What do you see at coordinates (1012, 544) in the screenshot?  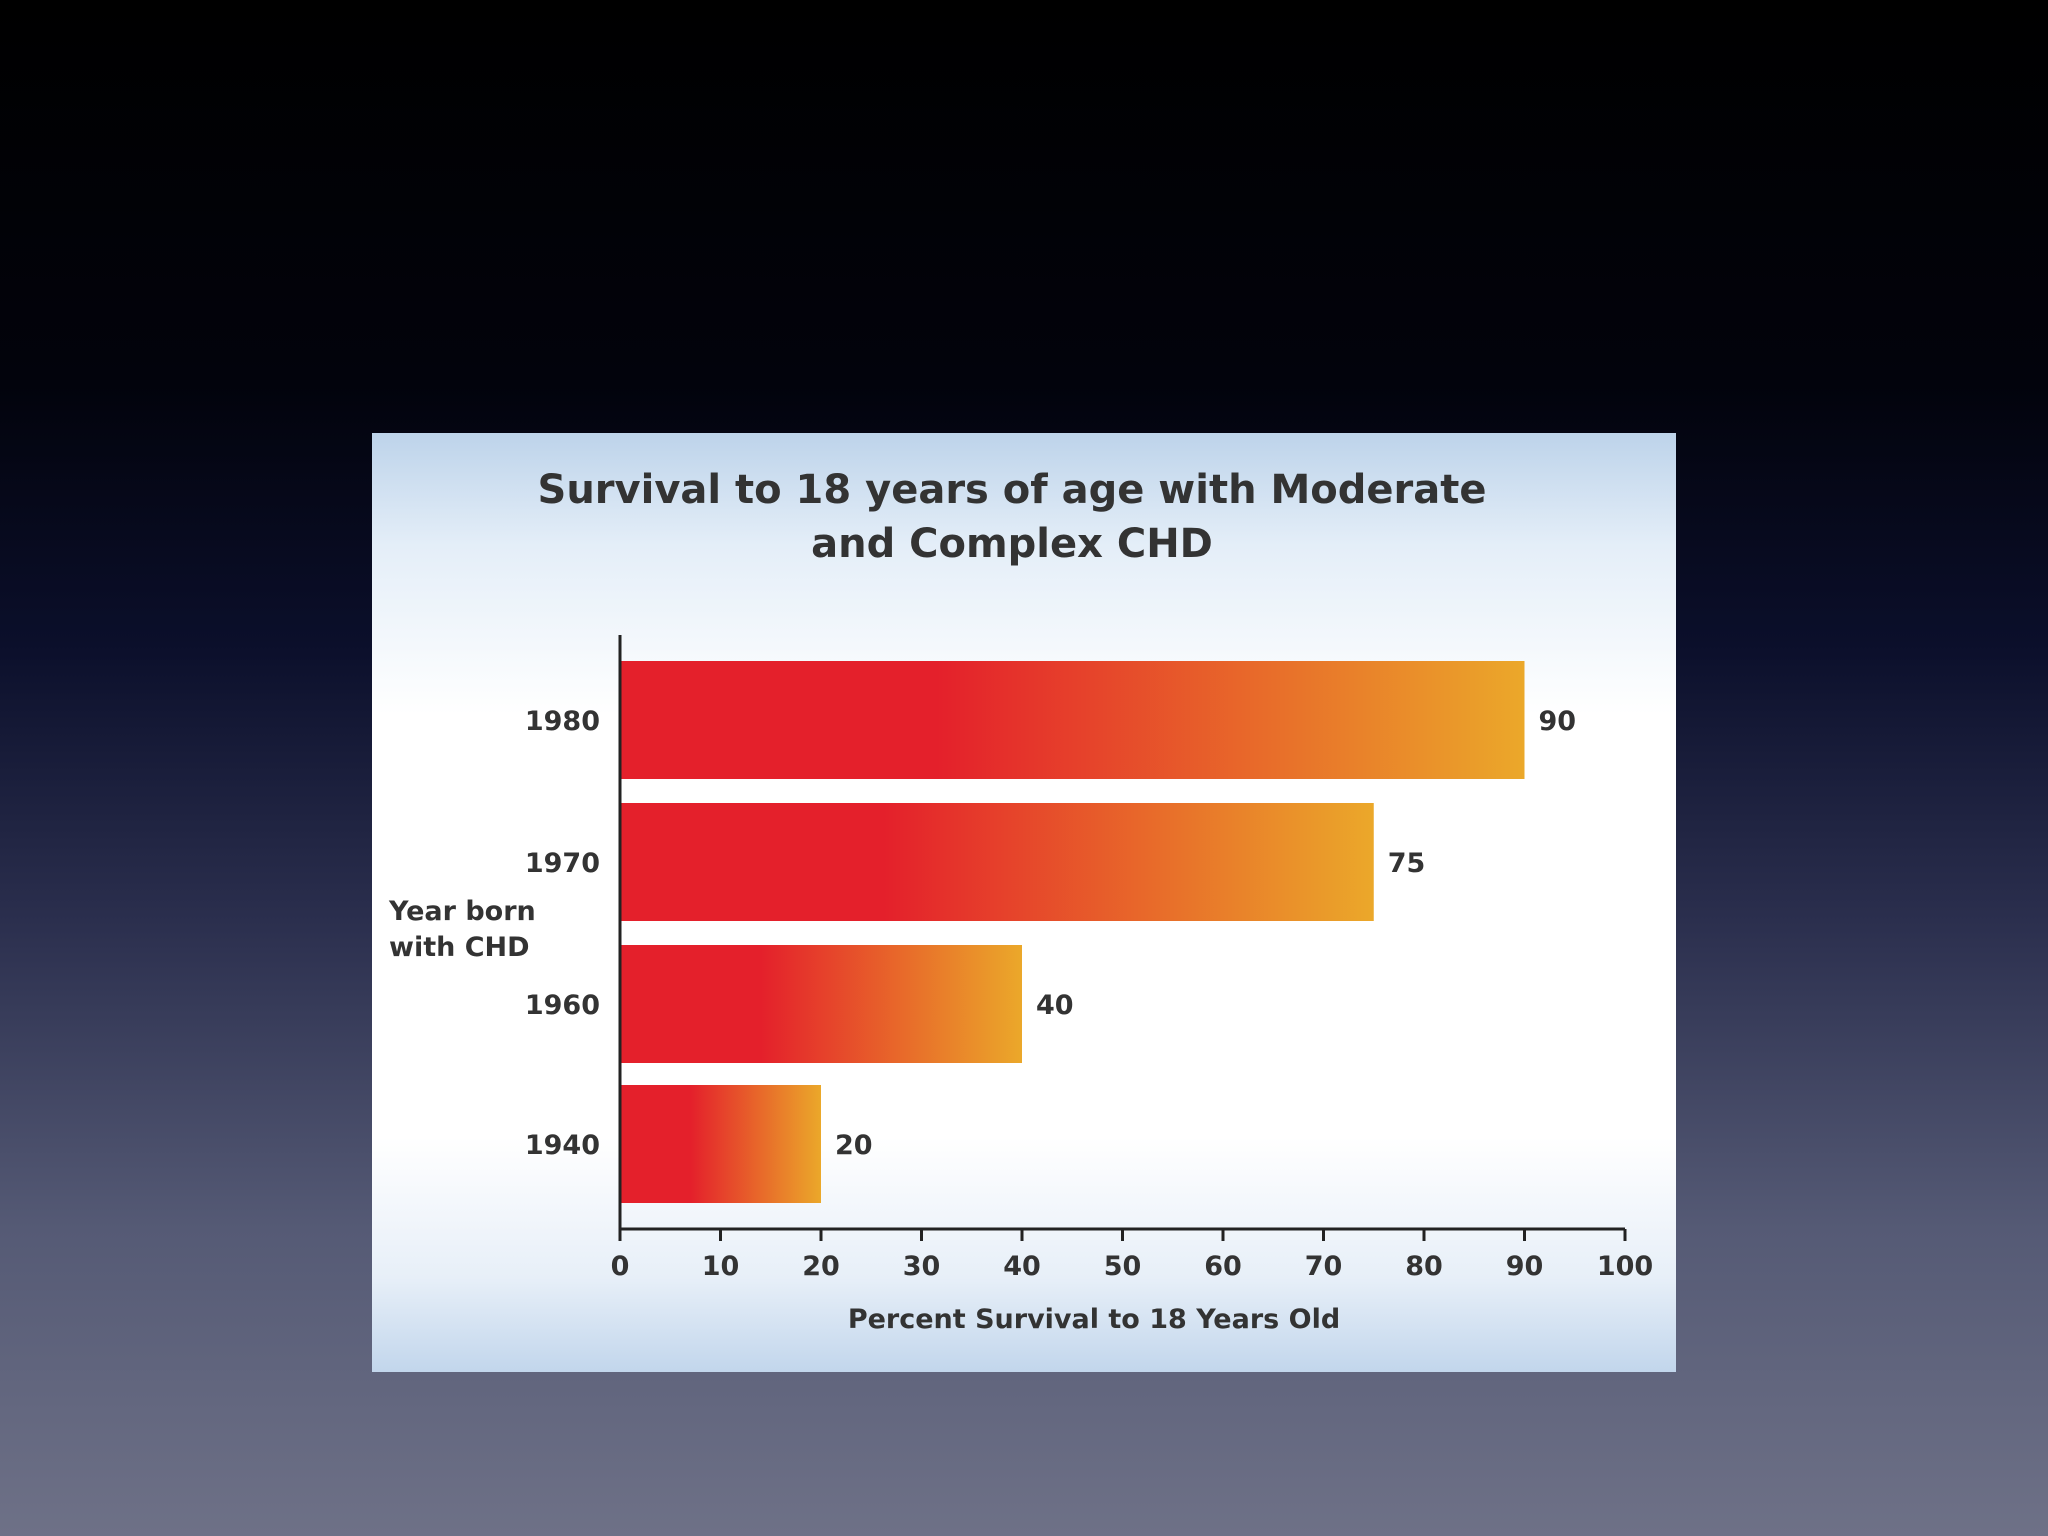 I see `chart-title-line-2: and Complex CHD` at bounding box center [1012, 544].